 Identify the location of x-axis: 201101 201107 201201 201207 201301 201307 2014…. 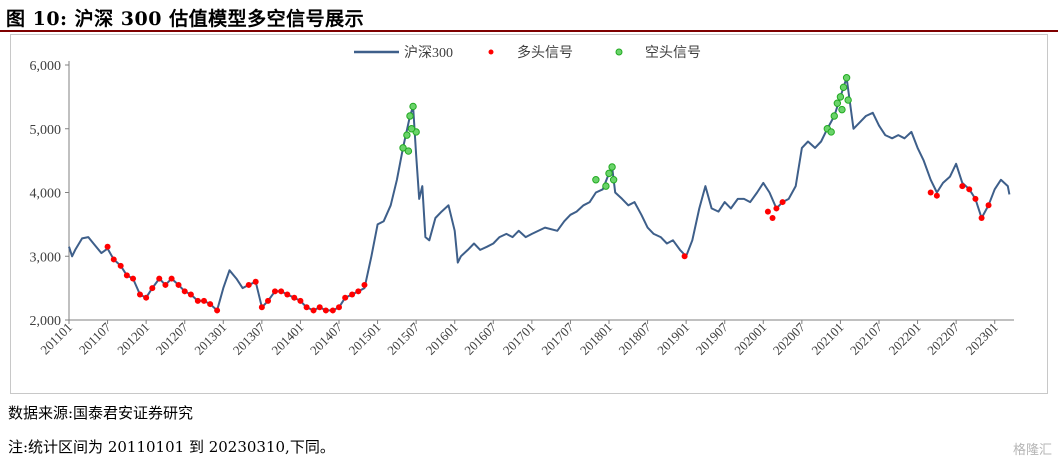
(525, 338).